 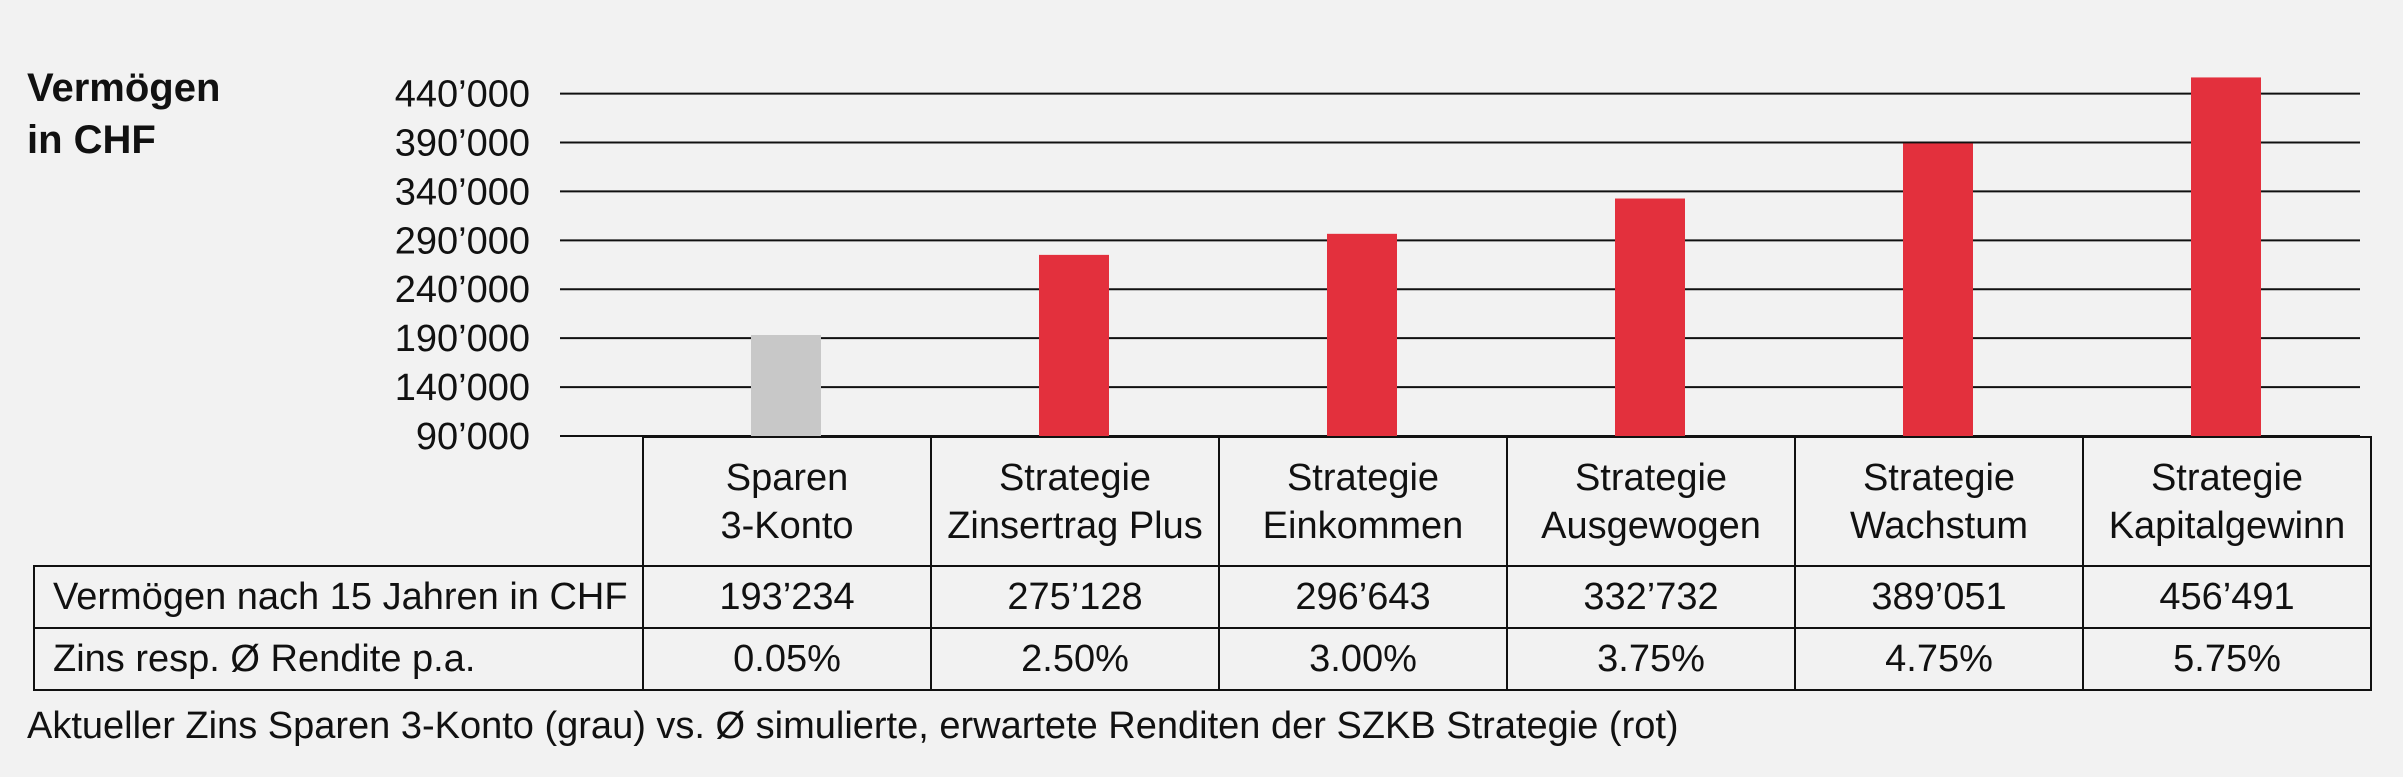 What do you see at coordinates (2227, 501) in the screenshot?
I see `category-label: Strategie Kapitalgewinn` at bounding box center [2227, 501].